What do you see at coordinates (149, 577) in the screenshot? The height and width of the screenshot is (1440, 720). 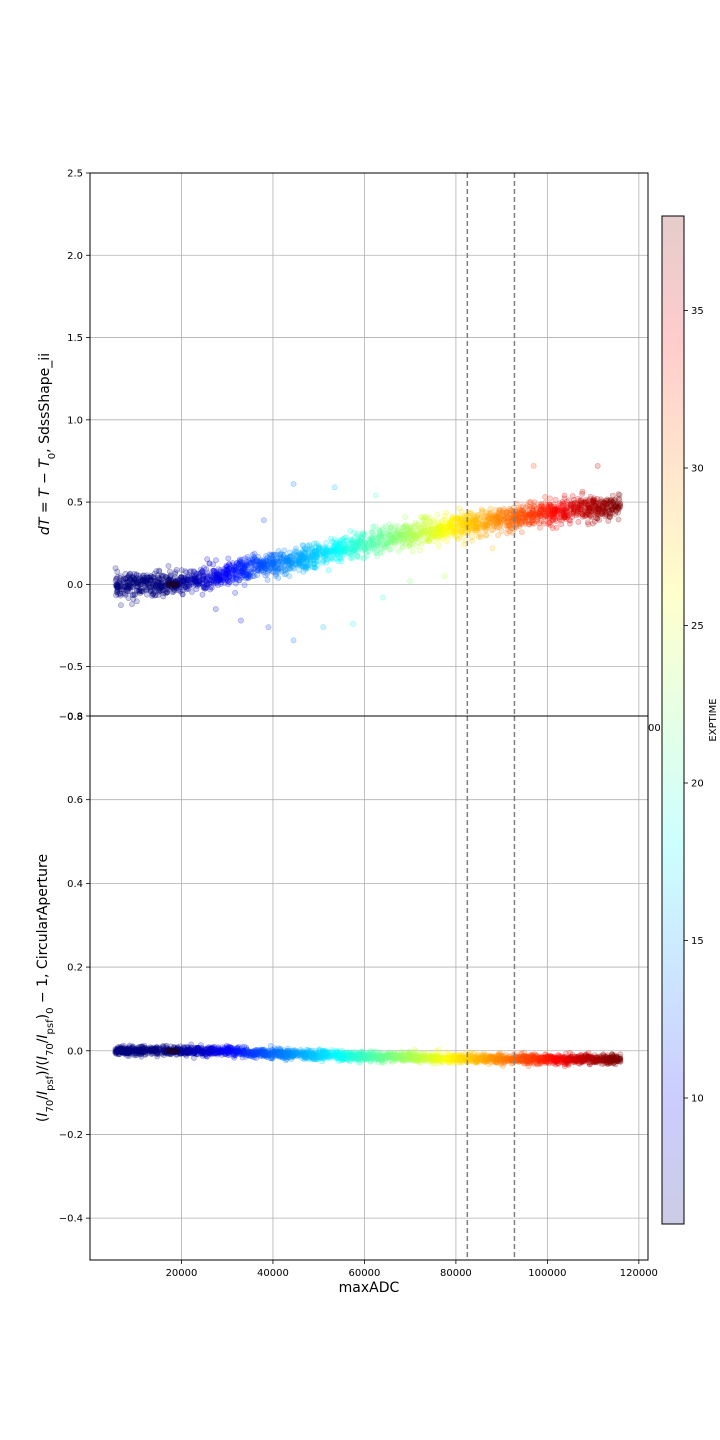 I see `top-outlier-point` at bounding box center [149, 577].